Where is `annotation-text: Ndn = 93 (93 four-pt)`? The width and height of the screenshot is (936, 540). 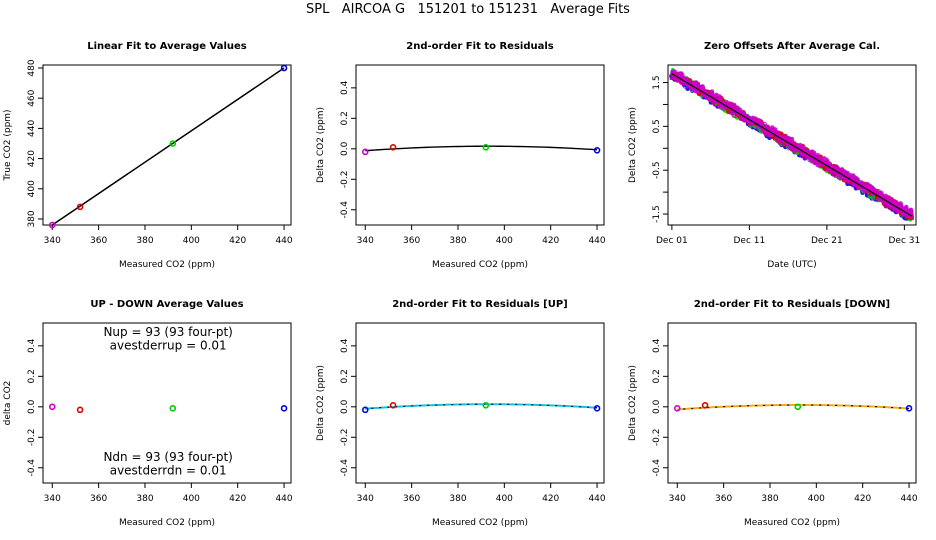
annotation-text: Ndn = 93 (93 four-pt) is located at coordinates (167, 457).